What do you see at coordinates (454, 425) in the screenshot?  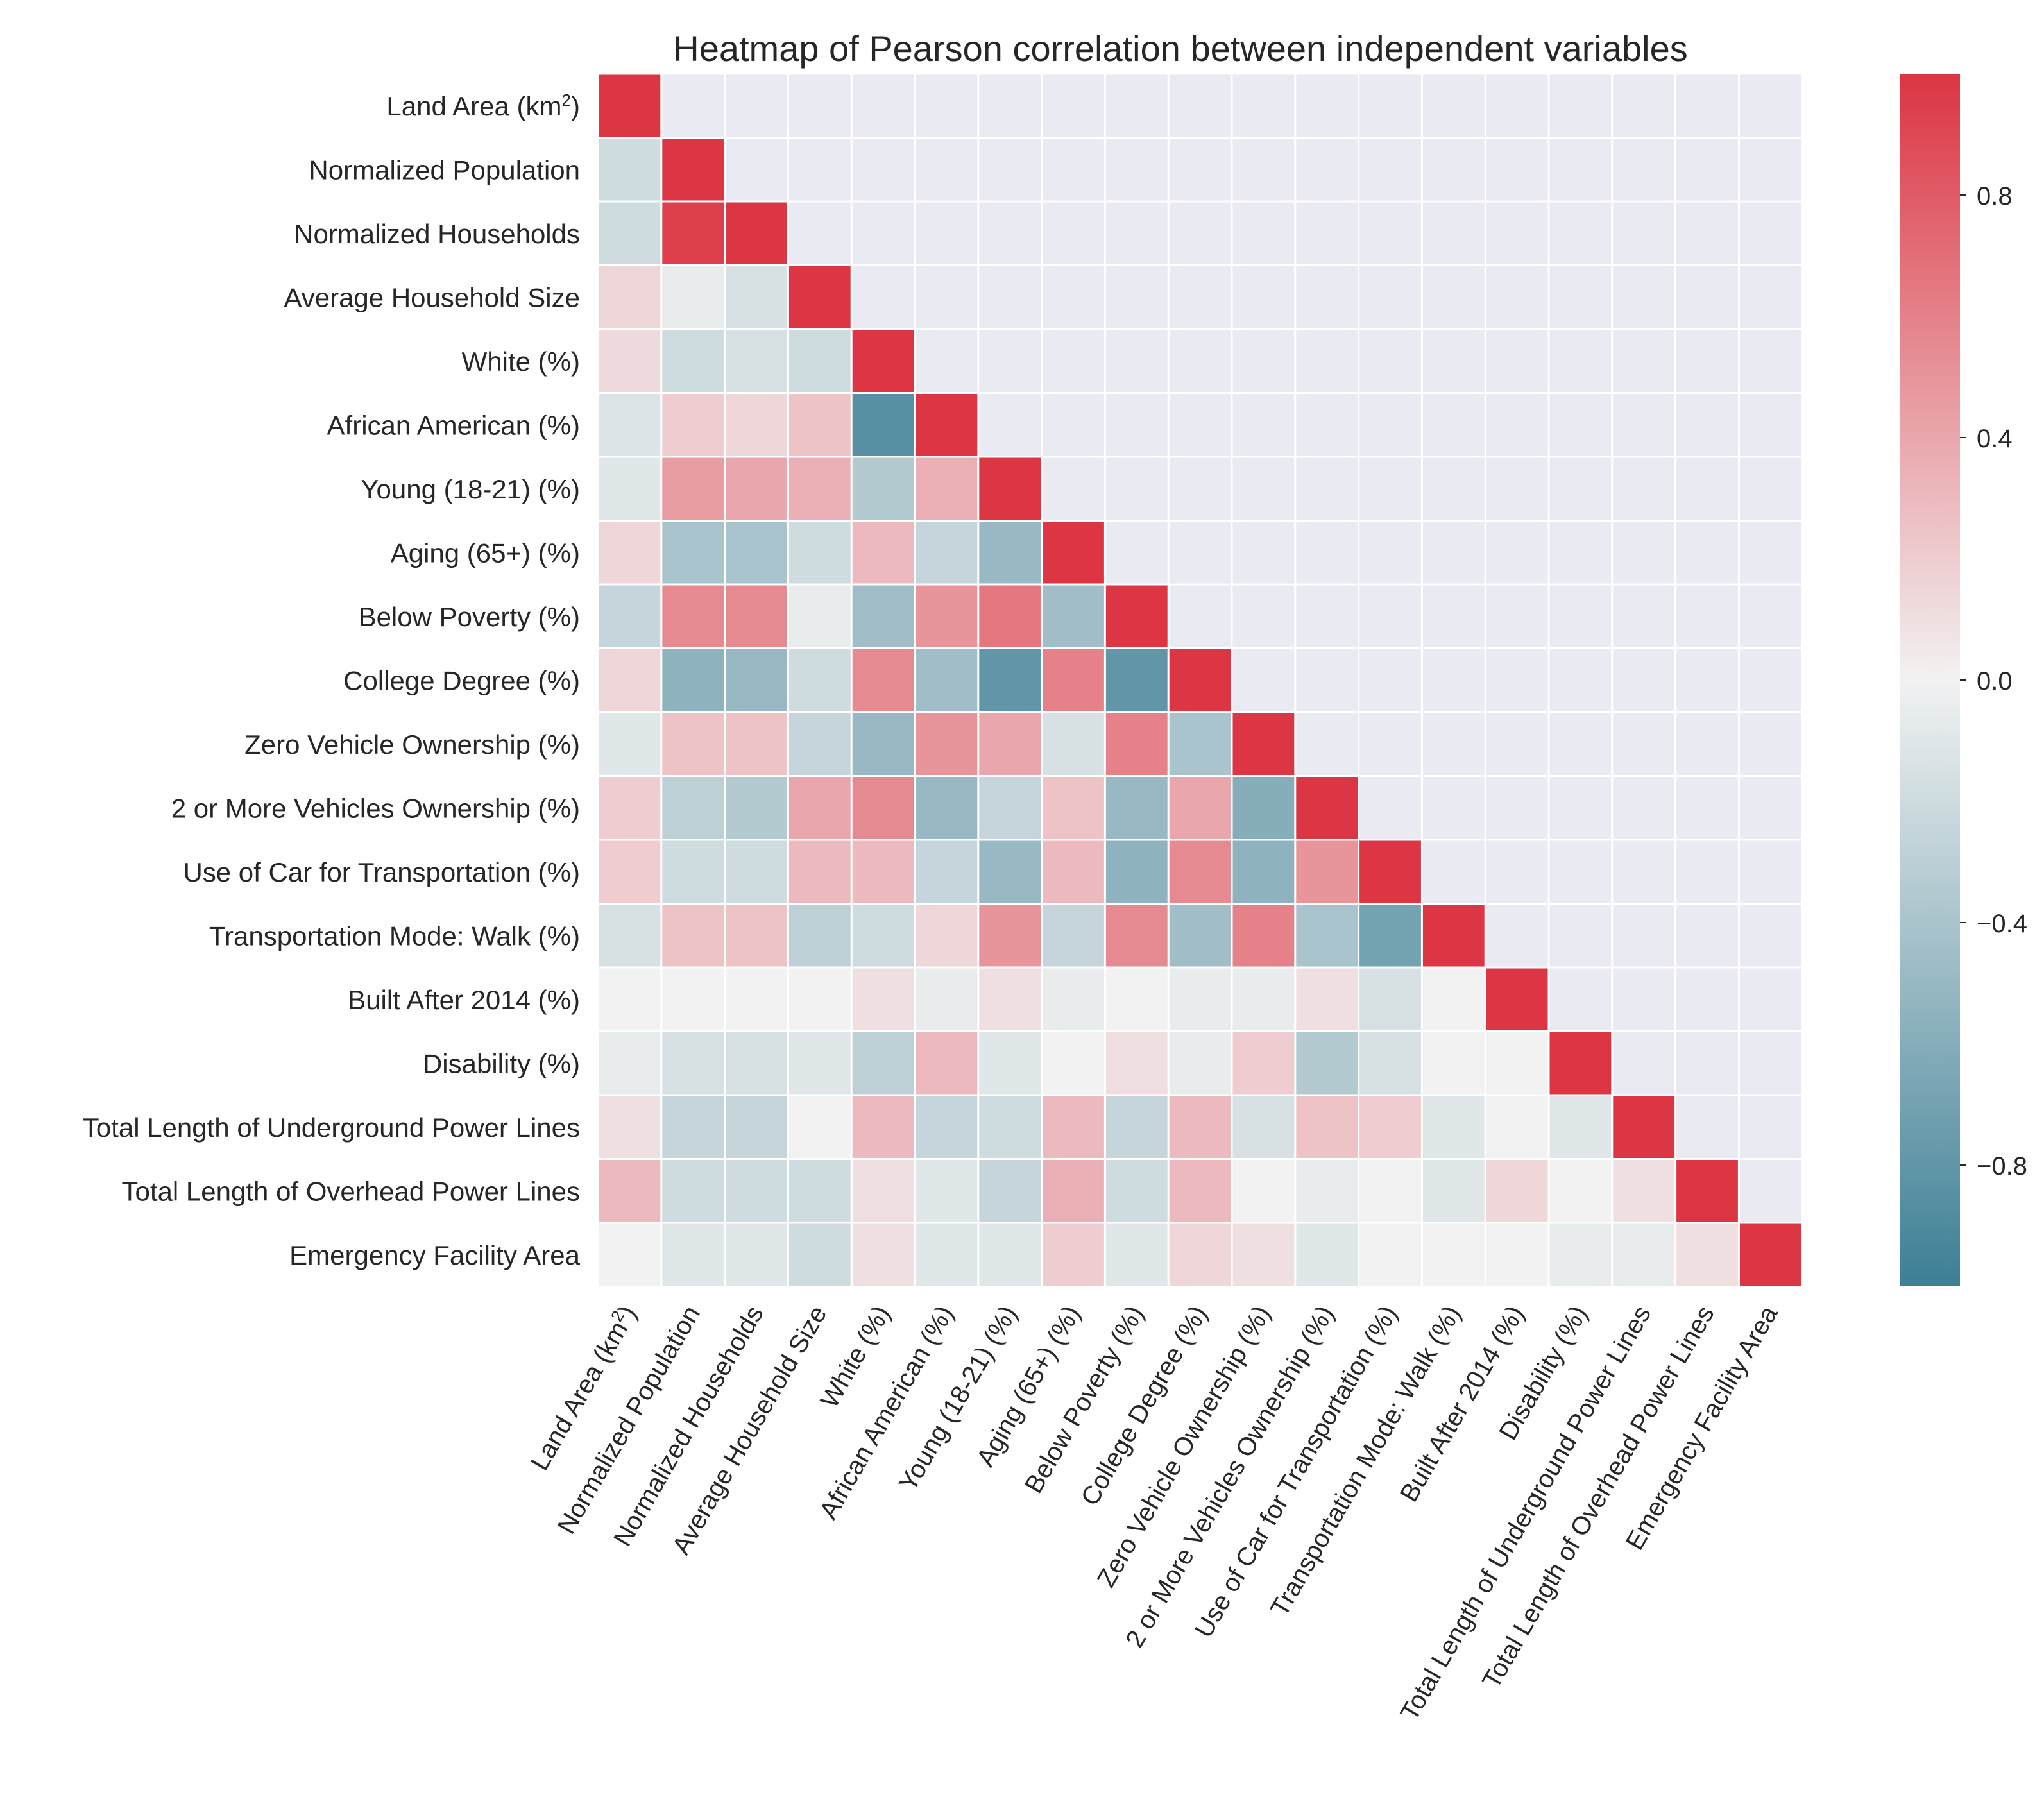 I see `label-text: African American (%)` at bounding box center [454, 425].